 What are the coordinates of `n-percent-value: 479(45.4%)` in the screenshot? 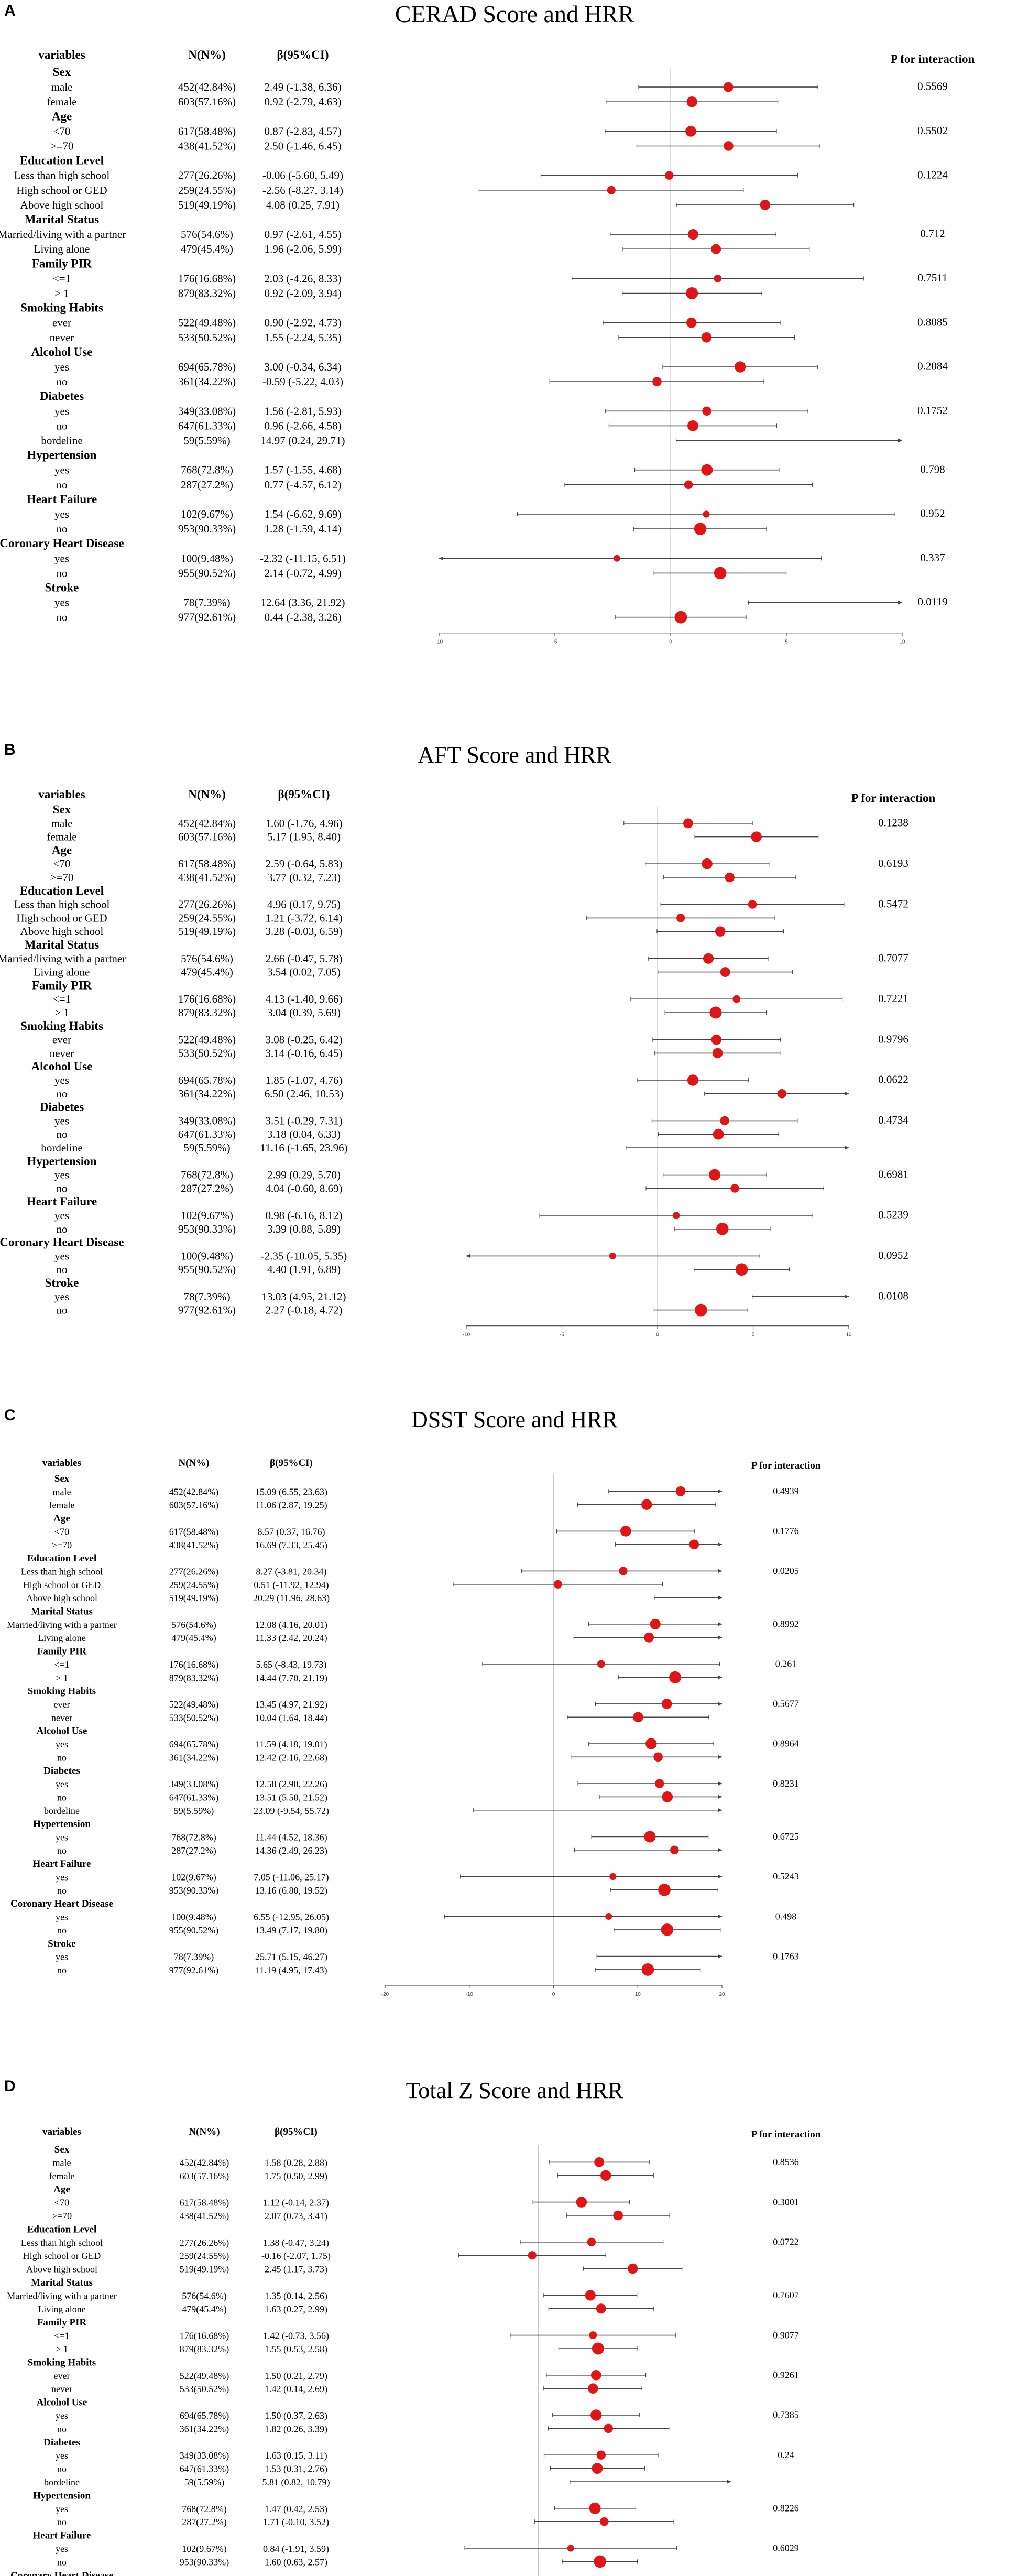 It's located at (207, 972).